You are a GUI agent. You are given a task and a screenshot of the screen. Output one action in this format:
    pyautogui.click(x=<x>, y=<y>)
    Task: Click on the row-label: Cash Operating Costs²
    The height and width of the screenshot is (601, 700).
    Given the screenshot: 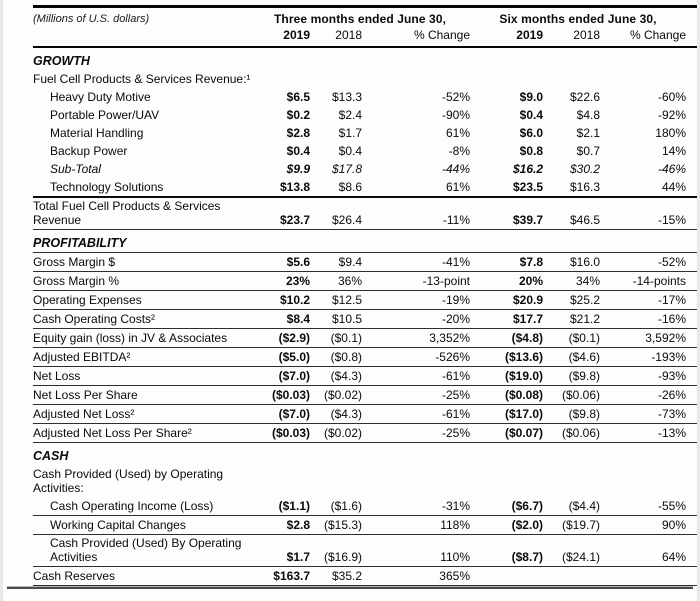 What is the action you would take?
    pyautogui.click(x=141, y=319)
    